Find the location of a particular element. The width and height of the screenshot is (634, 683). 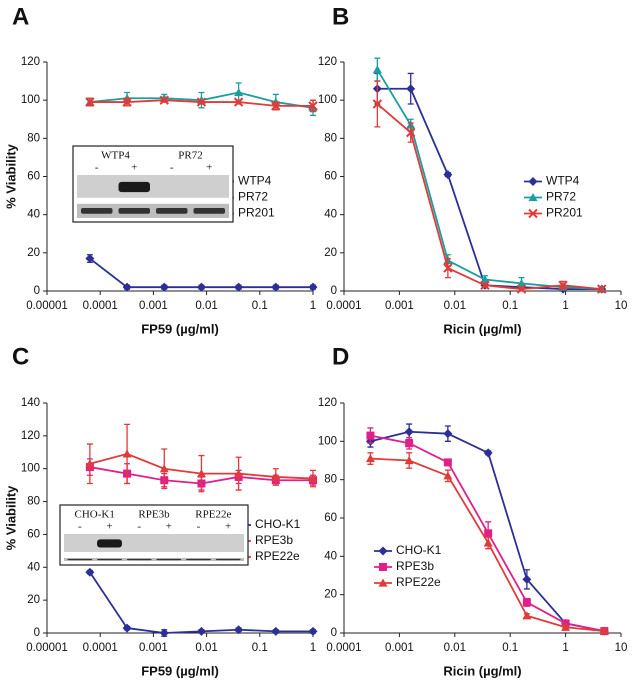

x-tick-label: 0.00001 is located at coordinates (47, 306).